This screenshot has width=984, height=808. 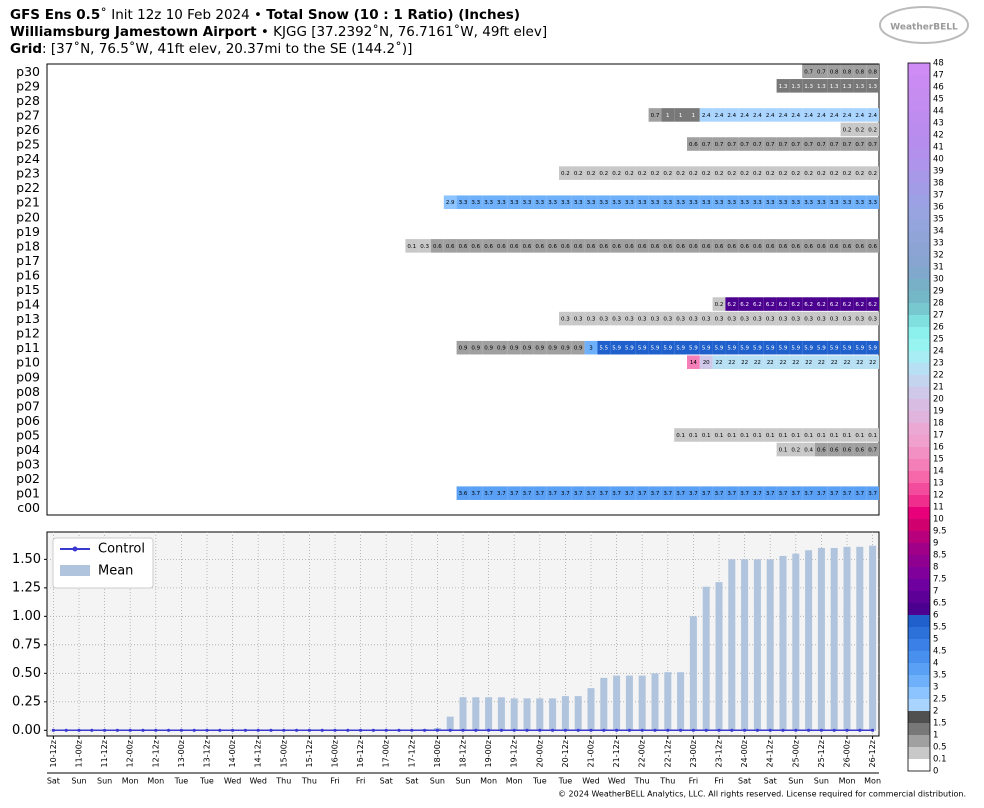 What do you see at coordinates (28, 405) in the screenshot?
I see `row-label: p07` at bounding box center [28, 405].